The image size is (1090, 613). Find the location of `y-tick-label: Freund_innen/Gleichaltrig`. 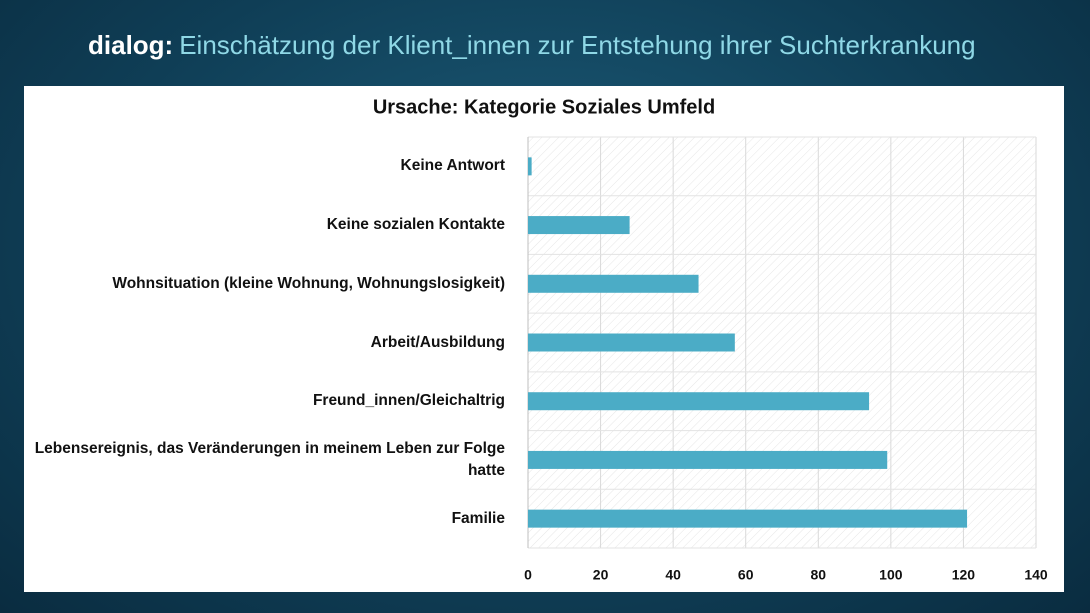

y-tick-label: Freund_innen/Gleichaltrig is located at coordinates (408, 401).